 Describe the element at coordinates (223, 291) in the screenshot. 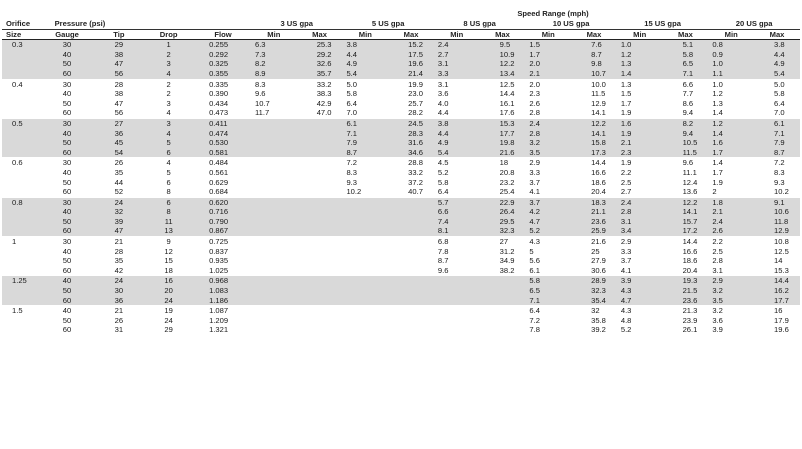

I see `flow-cell: 1.083` at that location.